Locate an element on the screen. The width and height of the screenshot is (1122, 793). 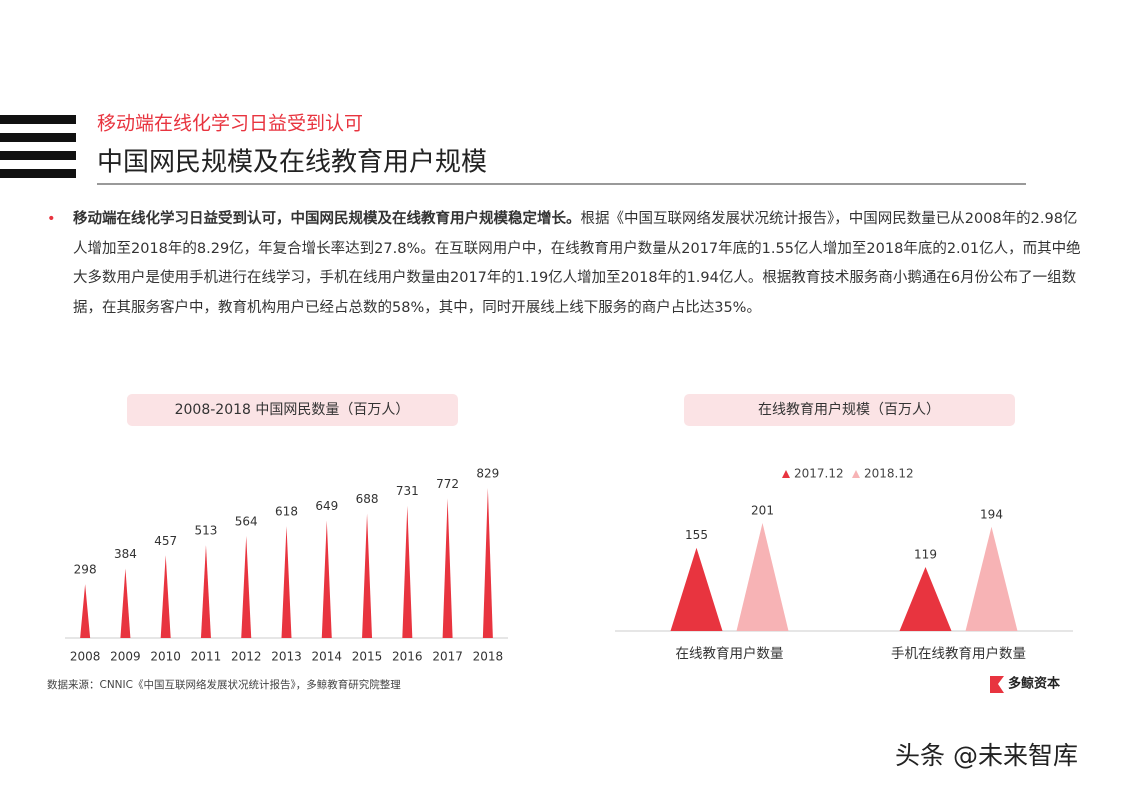
x-tick-label: 2008 is located at coordinates (85, 657).